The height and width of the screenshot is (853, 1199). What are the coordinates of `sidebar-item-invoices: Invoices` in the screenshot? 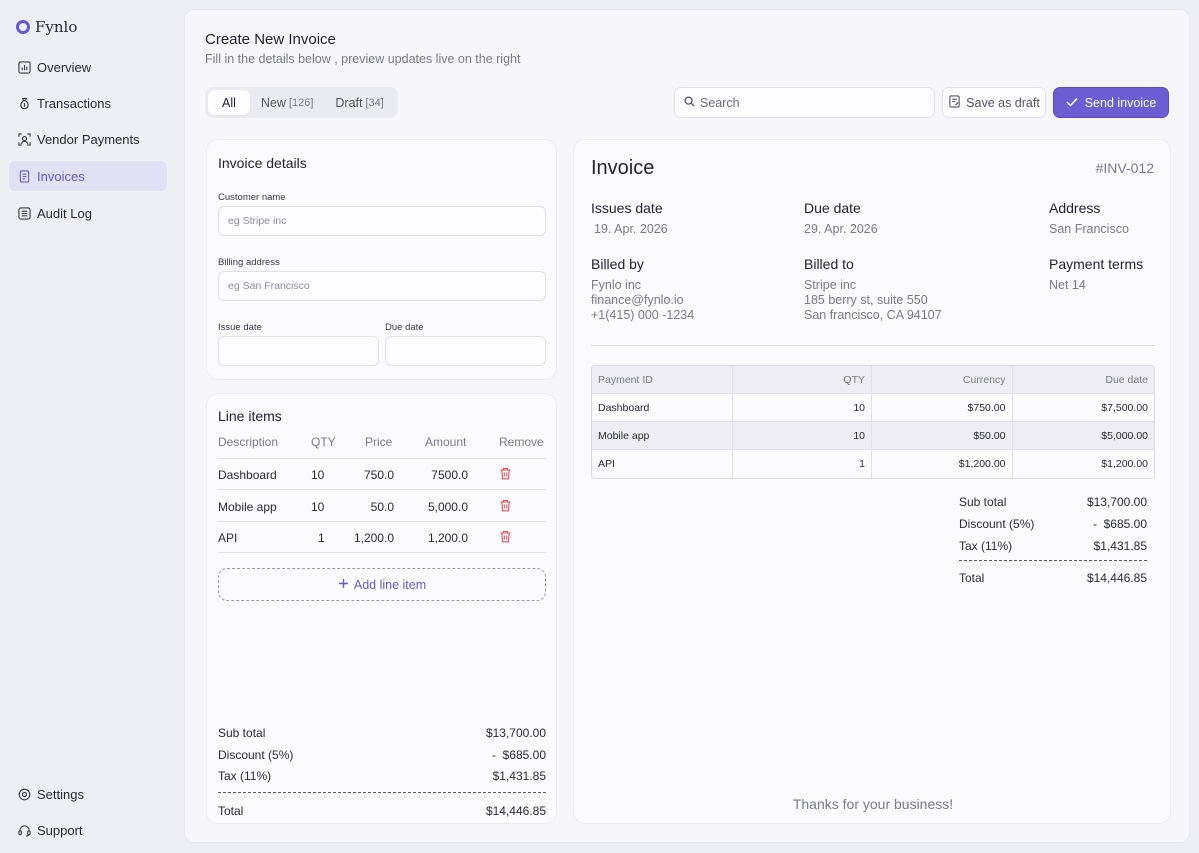 It's located at (88, 176).